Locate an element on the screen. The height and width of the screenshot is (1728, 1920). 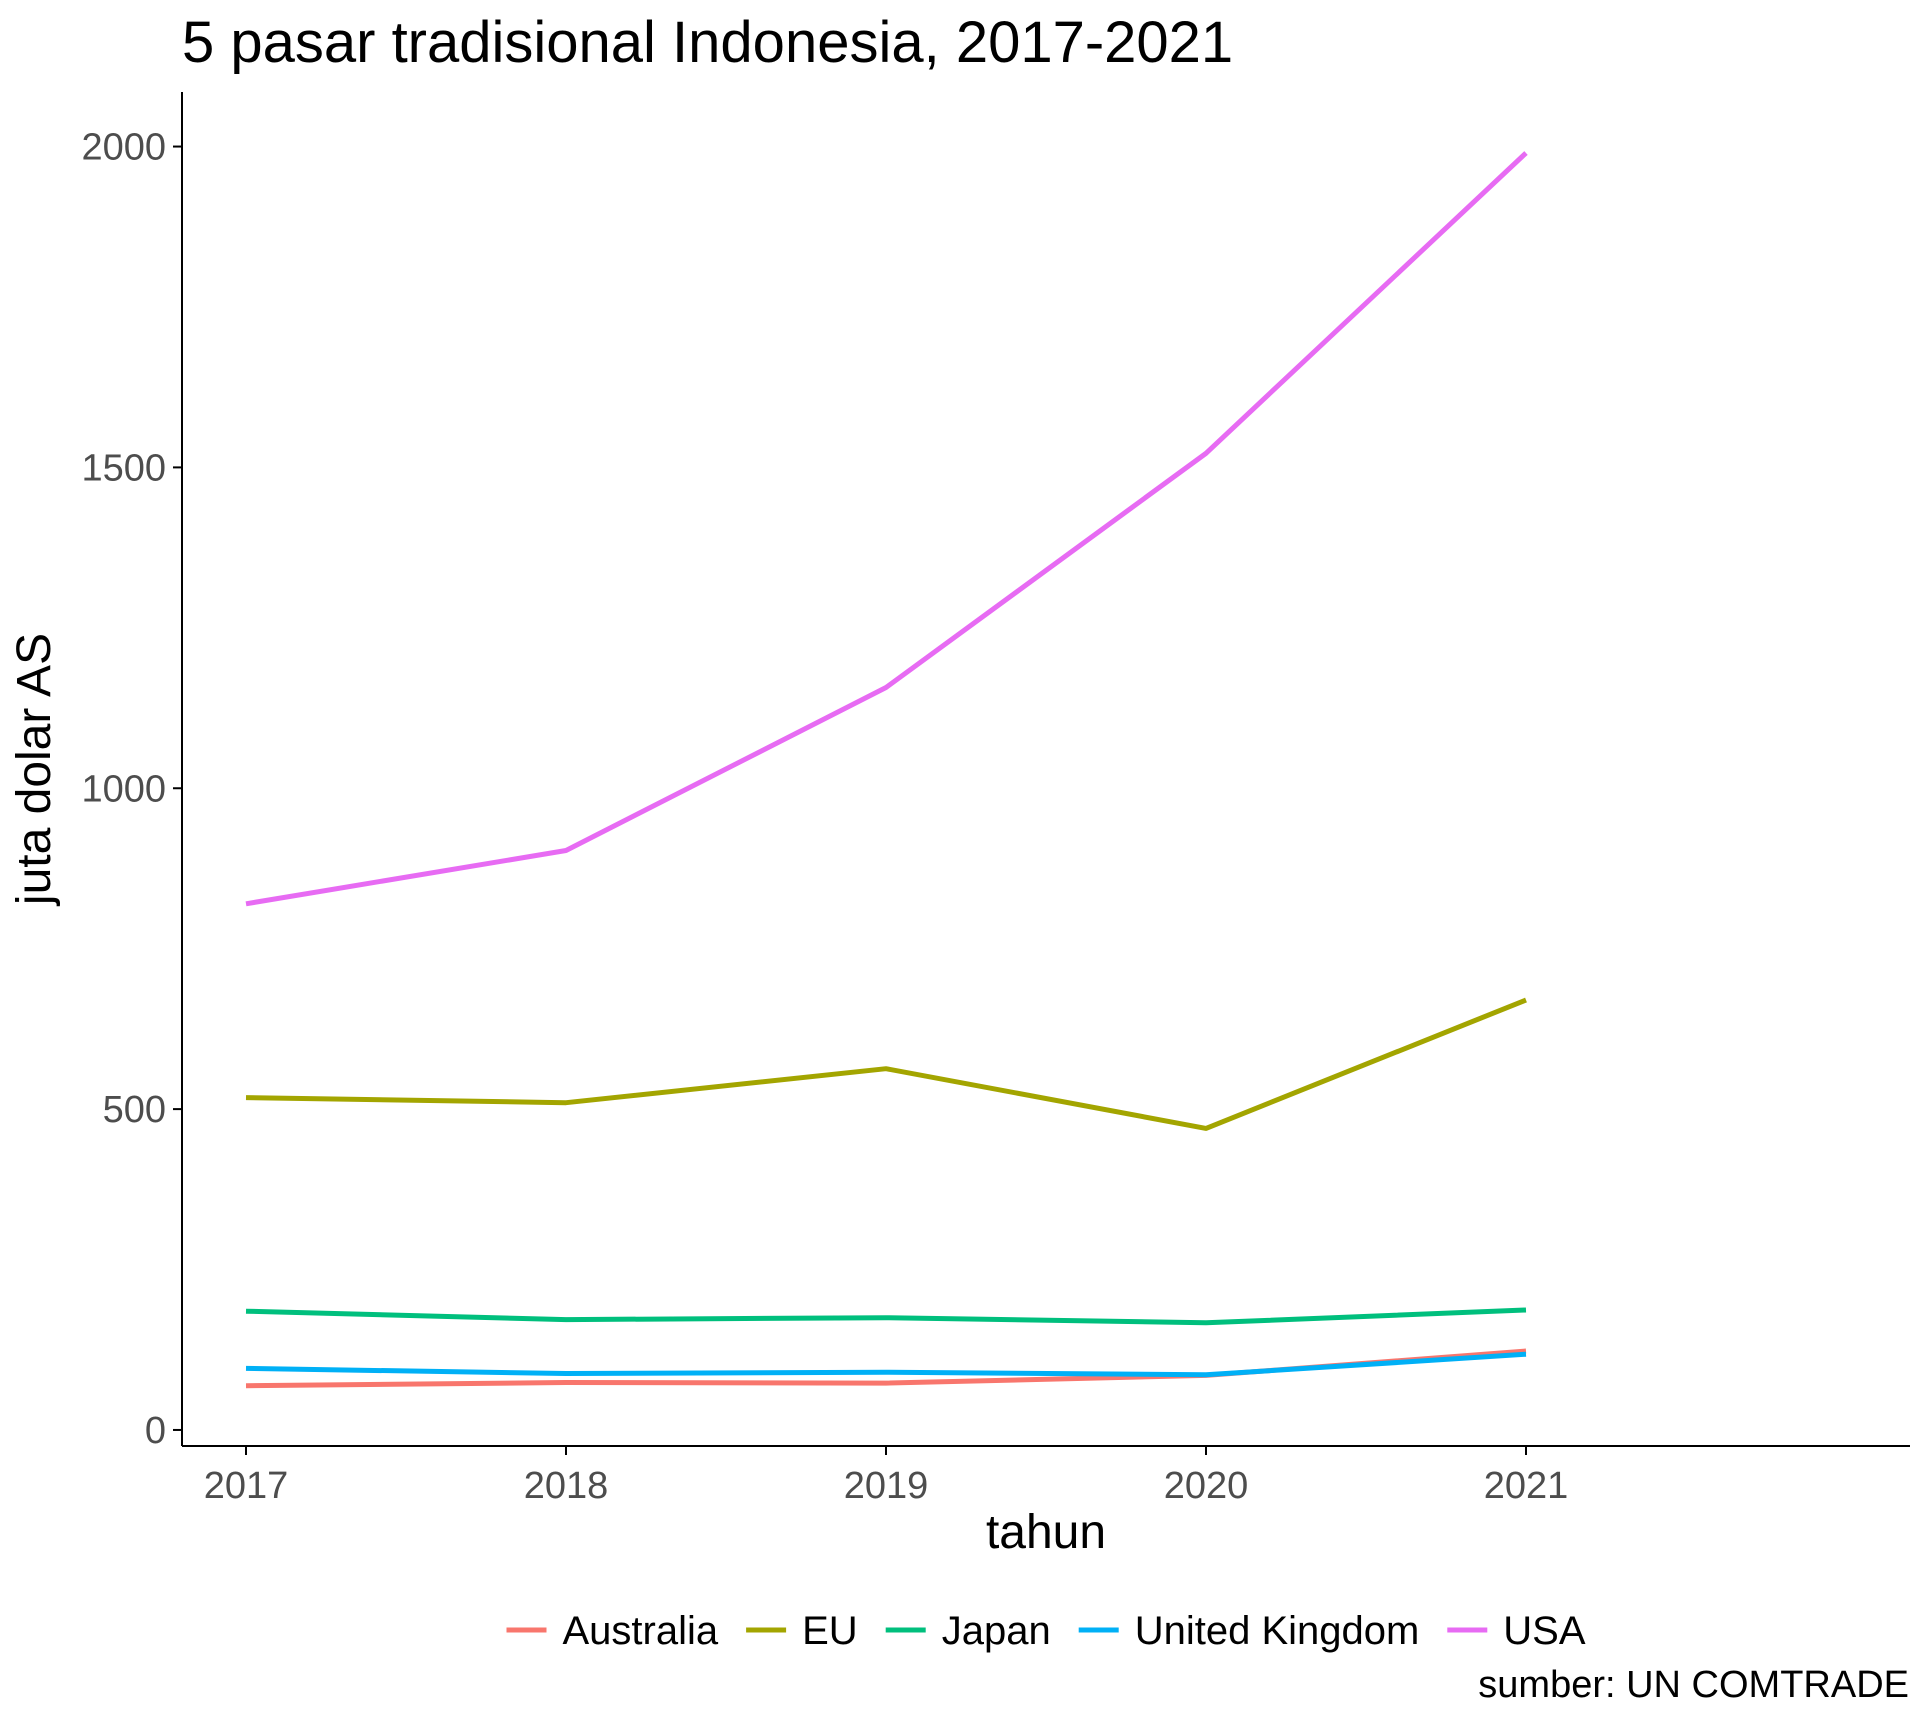
legend-label: EU is located at coordinates (830, 1631).